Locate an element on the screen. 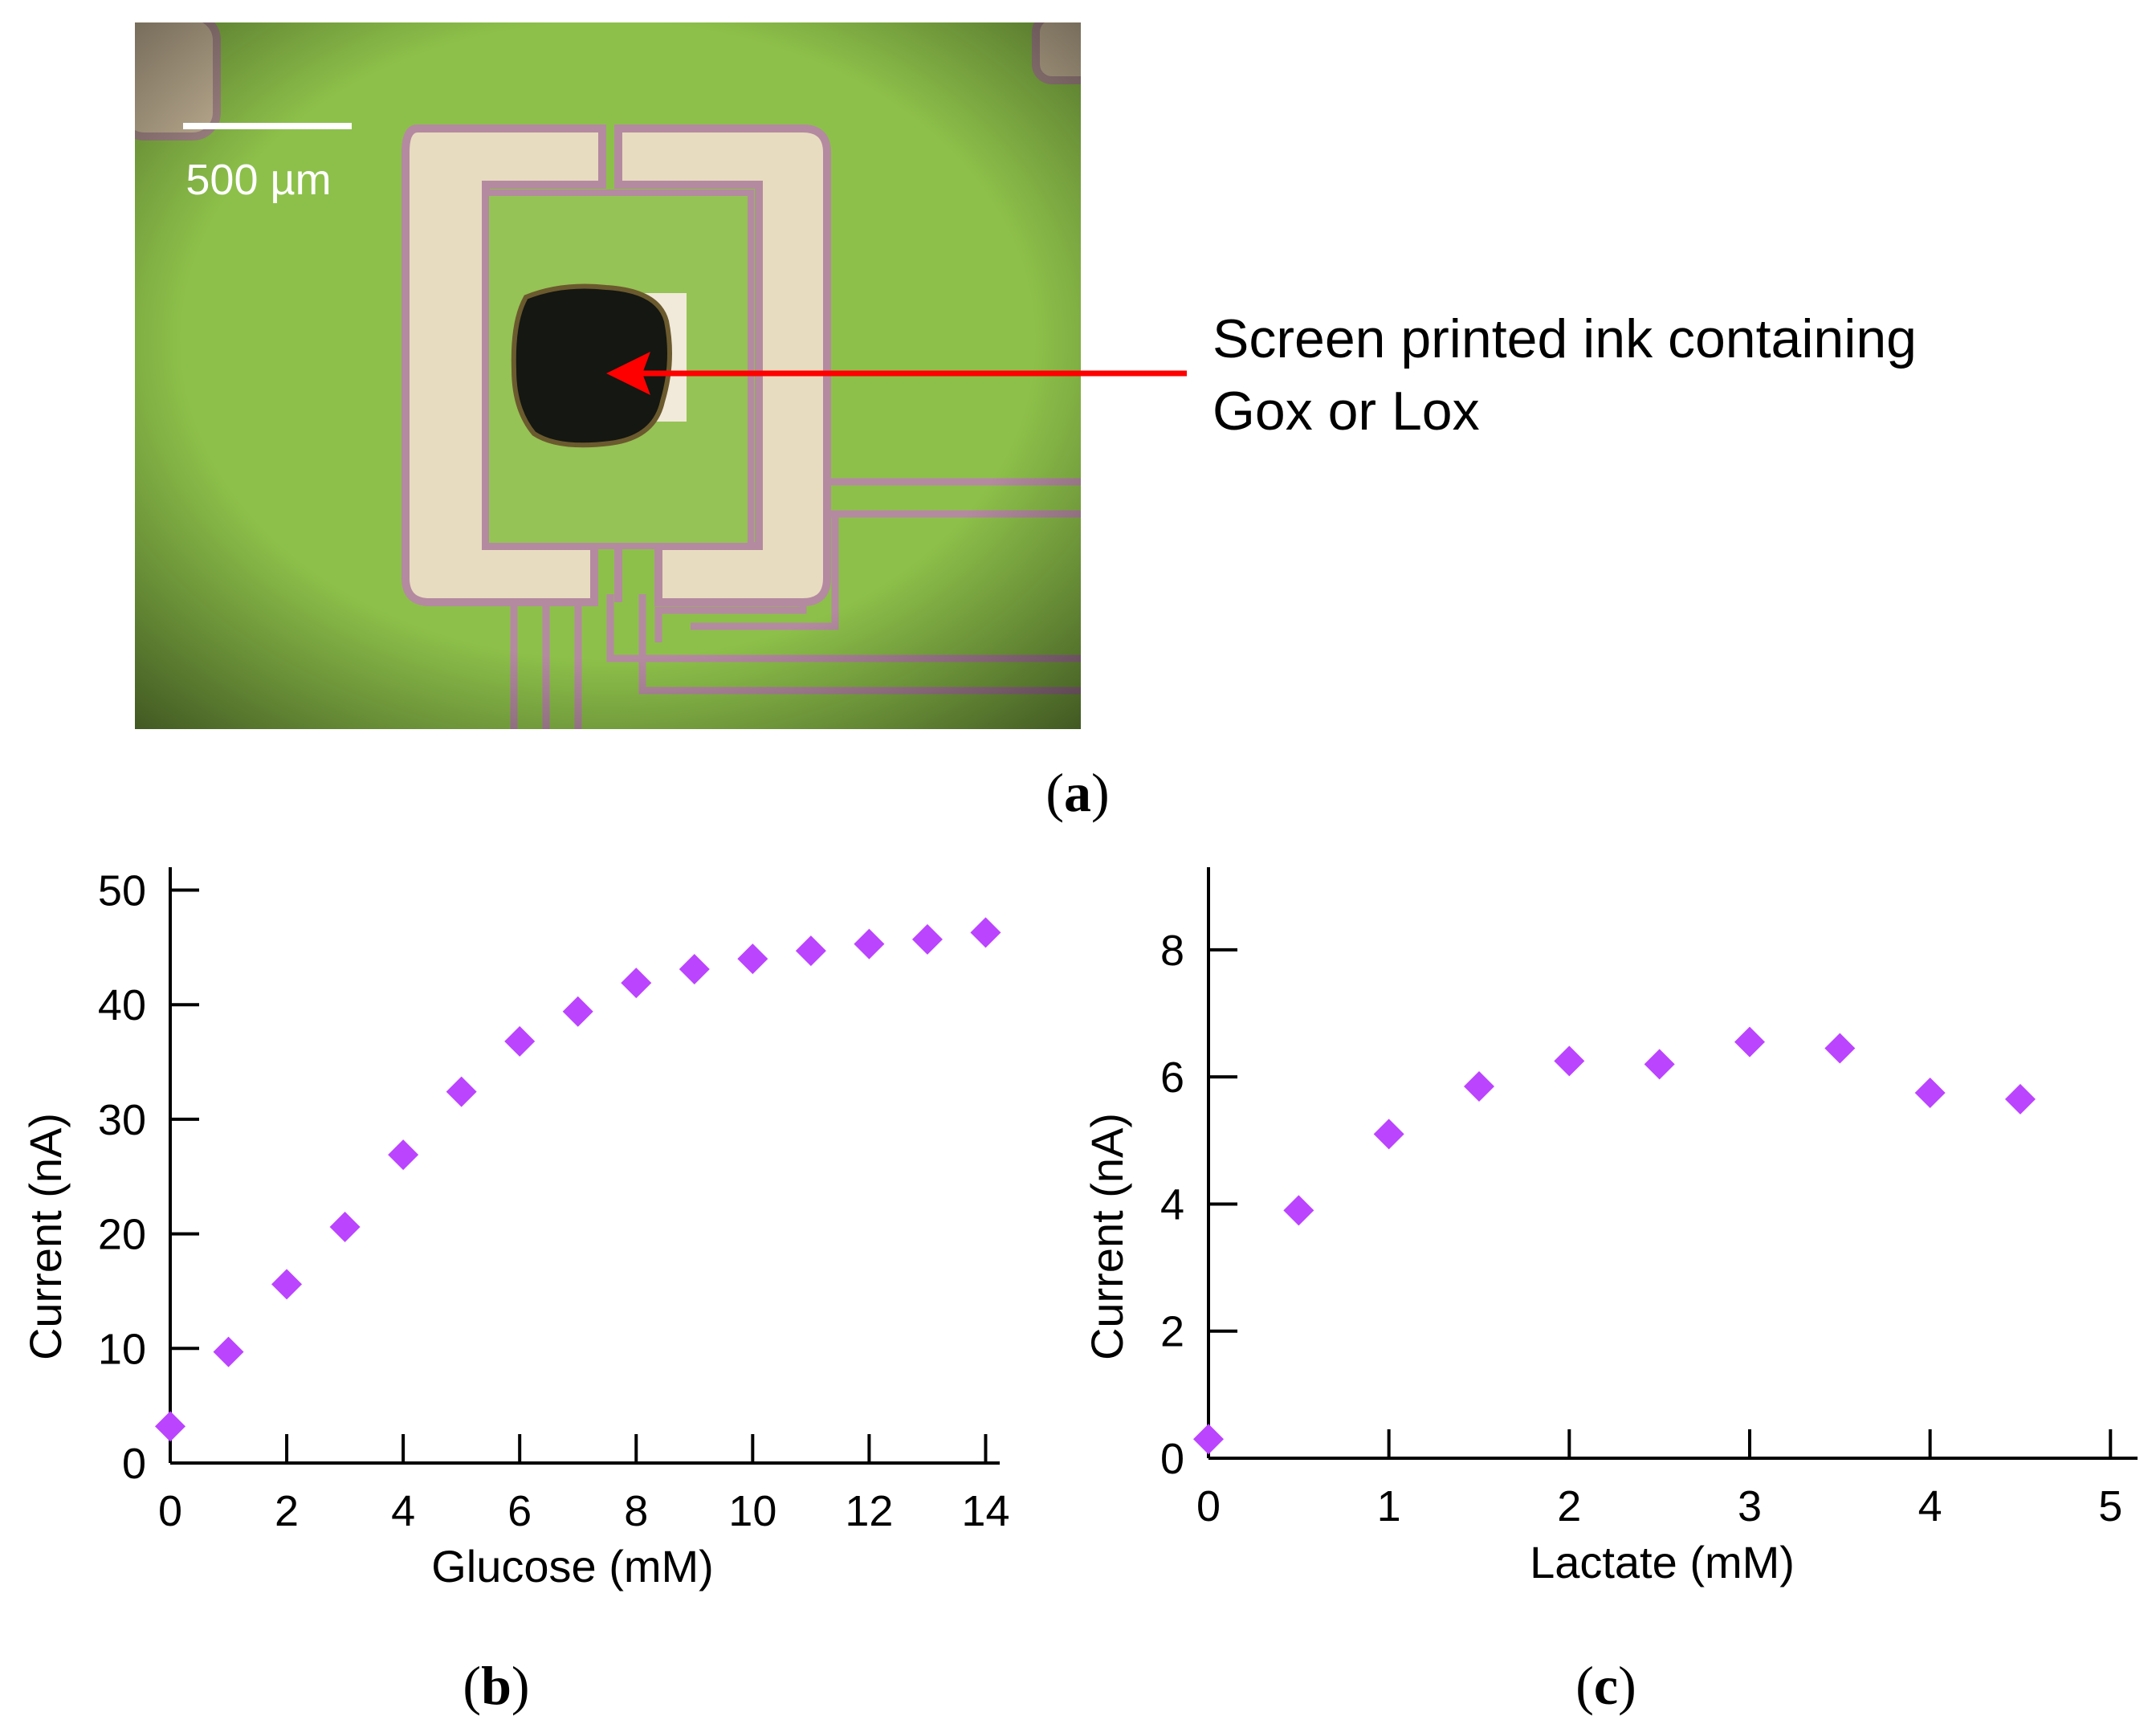  x-tick-label: 5 is located at coordinates (2110, 1506).